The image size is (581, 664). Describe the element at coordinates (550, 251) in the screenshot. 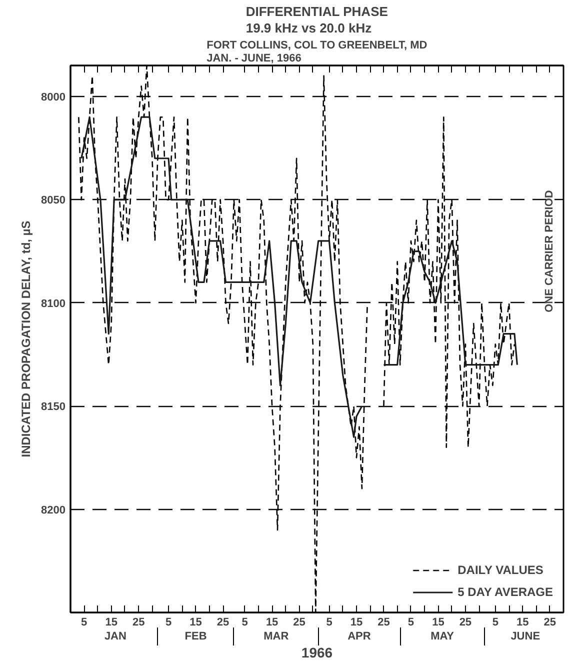

I see `annotation: ONE CARRIER PERIOD` at that location.